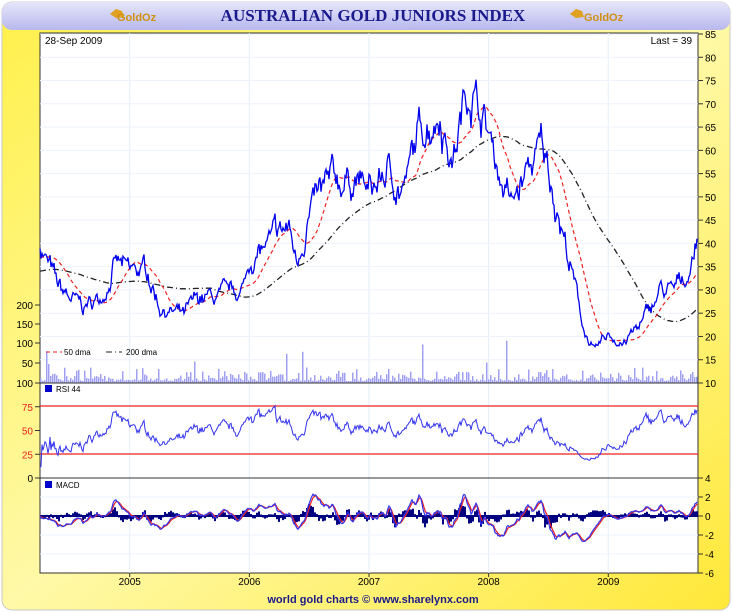 This screenshot has width=732, height=612. I want to click on date-label: 28-Sep 2009, so click(74, 41).